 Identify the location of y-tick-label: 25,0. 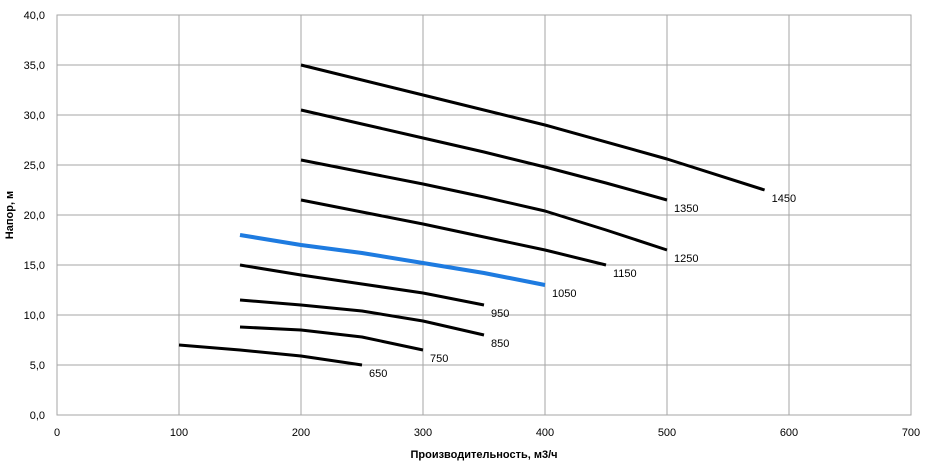
(34, 166).